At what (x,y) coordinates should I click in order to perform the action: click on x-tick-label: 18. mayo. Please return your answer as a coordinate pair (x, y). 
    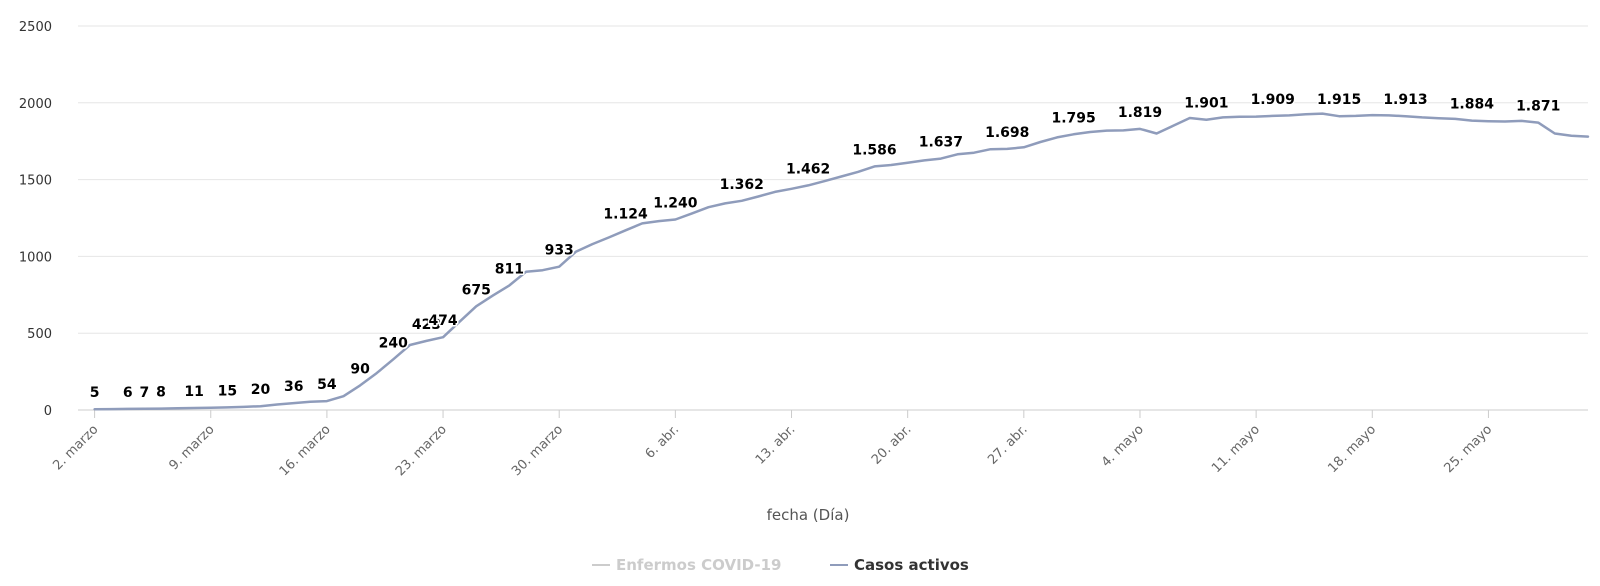
    Looking at the image, I should click on (1352, 449).